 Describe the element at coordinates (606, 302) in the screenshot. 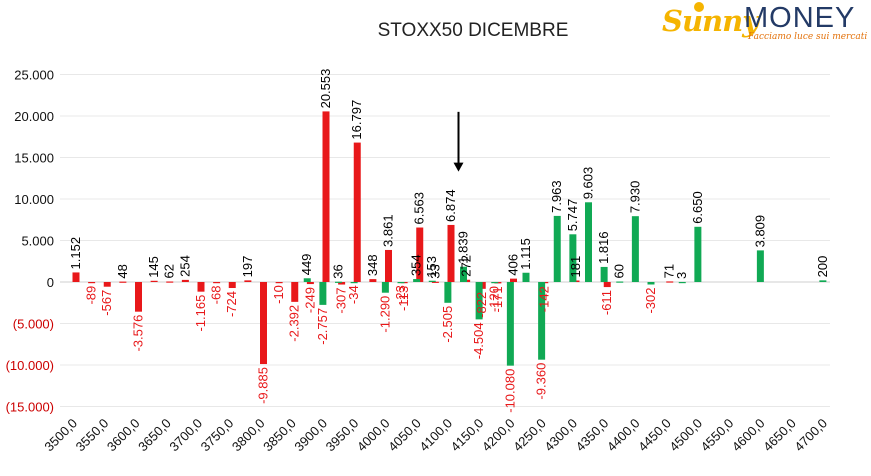

I see `bar-data-label: -611` at that location.